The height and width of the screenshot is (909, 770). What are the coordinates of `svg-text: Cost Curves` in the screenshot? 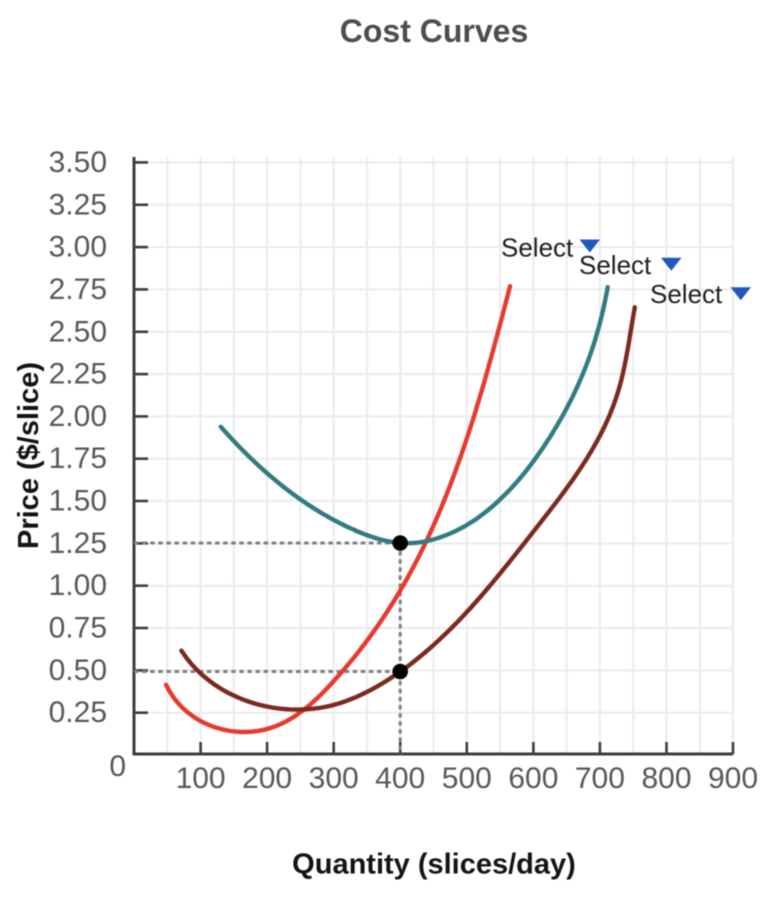 It's located at (434, 31).